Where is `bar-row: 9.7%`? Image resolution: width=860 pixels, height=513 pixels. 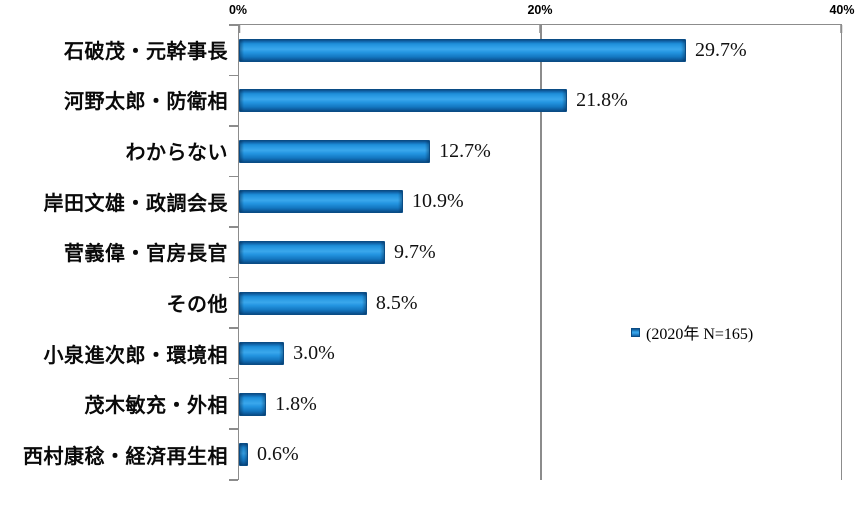
bar-row: 9.7% is located at coordinates (540, 252).